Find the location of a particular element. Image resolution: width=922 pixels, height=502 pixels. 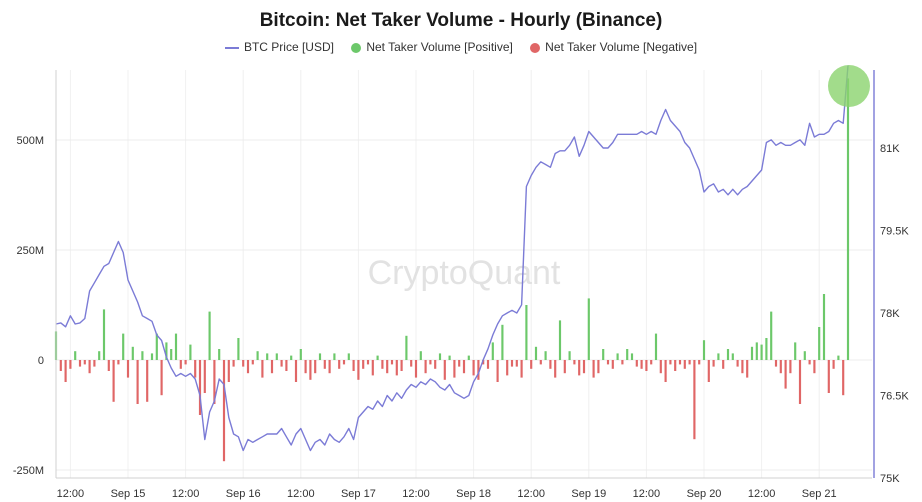

right-axis-tick-label: 76.5K is located at coordinates (894, 397).